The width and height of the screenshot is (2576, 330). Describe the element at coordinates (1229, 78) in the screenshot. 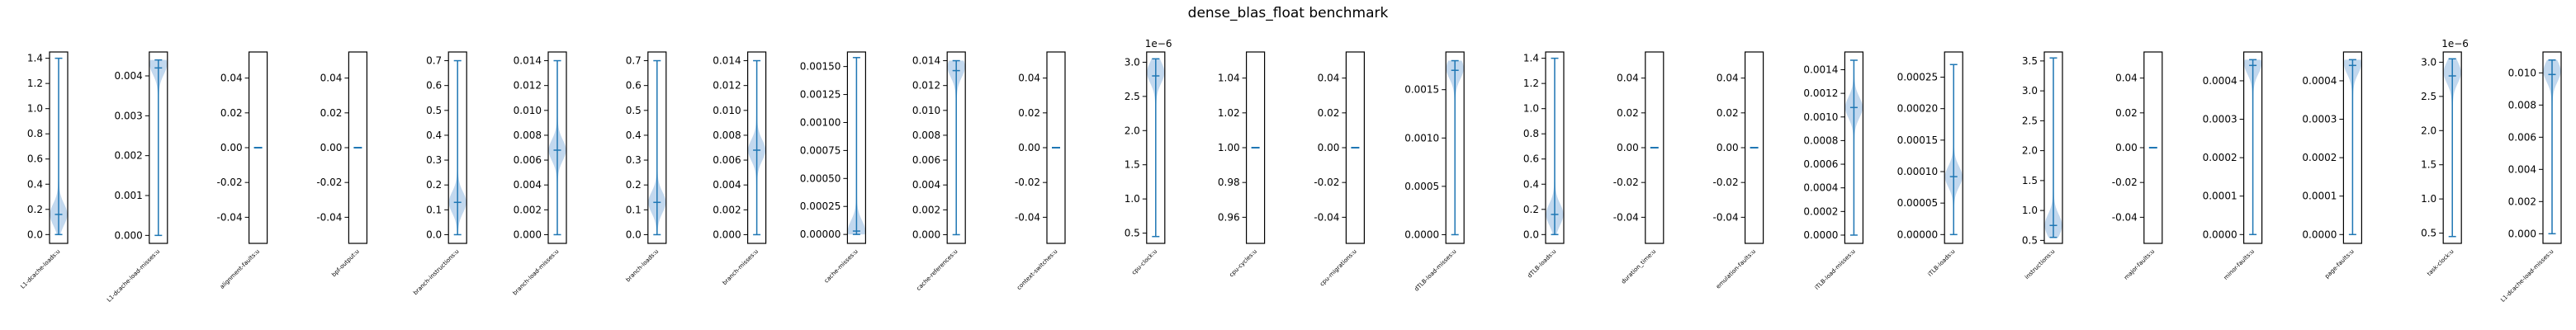

I see `y-tick-label: 1.04` at that location.